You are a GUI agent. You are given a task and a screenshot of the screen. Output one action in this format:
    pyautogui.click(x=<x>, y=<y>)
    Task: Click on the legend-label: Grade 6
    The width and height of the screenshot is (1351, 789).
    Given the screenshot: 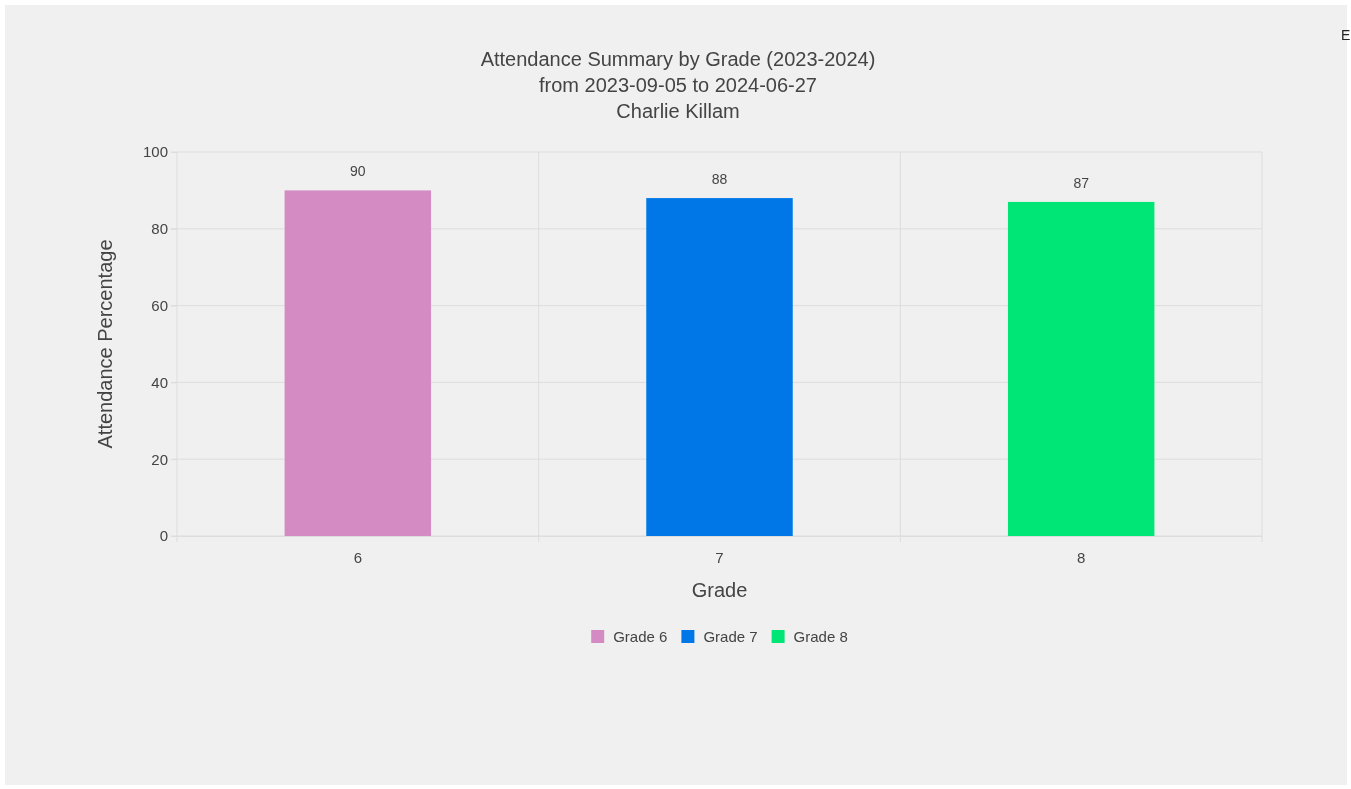 What is the action you would take?
    pyautogui.click(x=640, y=636)
    